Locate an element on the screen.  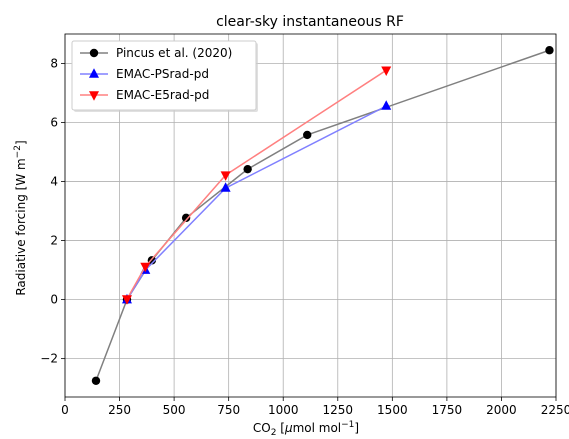
x-axis-title-unit-sup: −1 is located at coordinates (347, 425).